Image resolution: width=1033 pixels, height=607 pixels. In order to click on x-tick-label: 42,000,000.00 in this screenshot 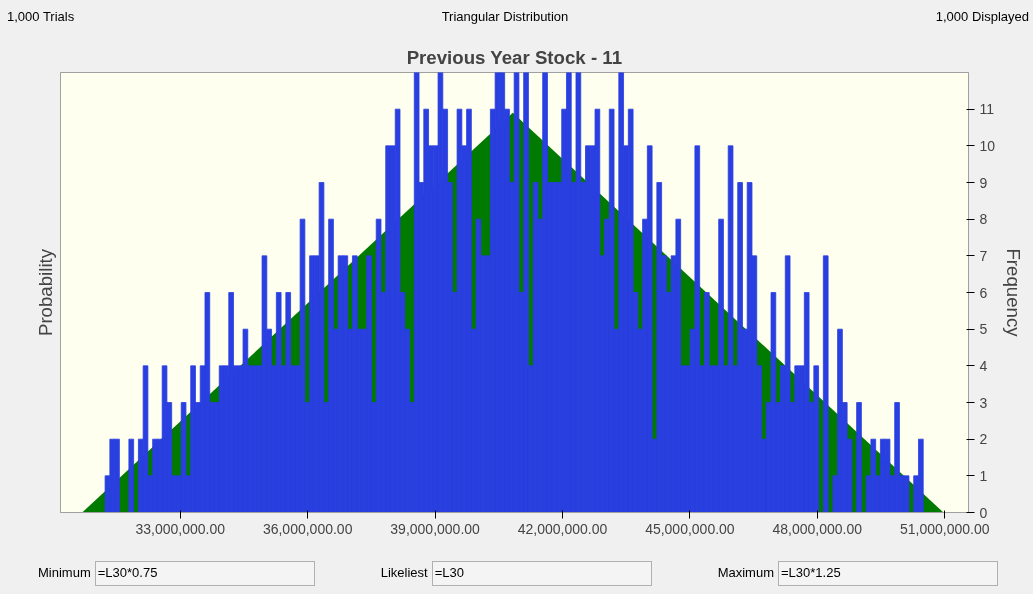, I will do `click(562, 528)`.